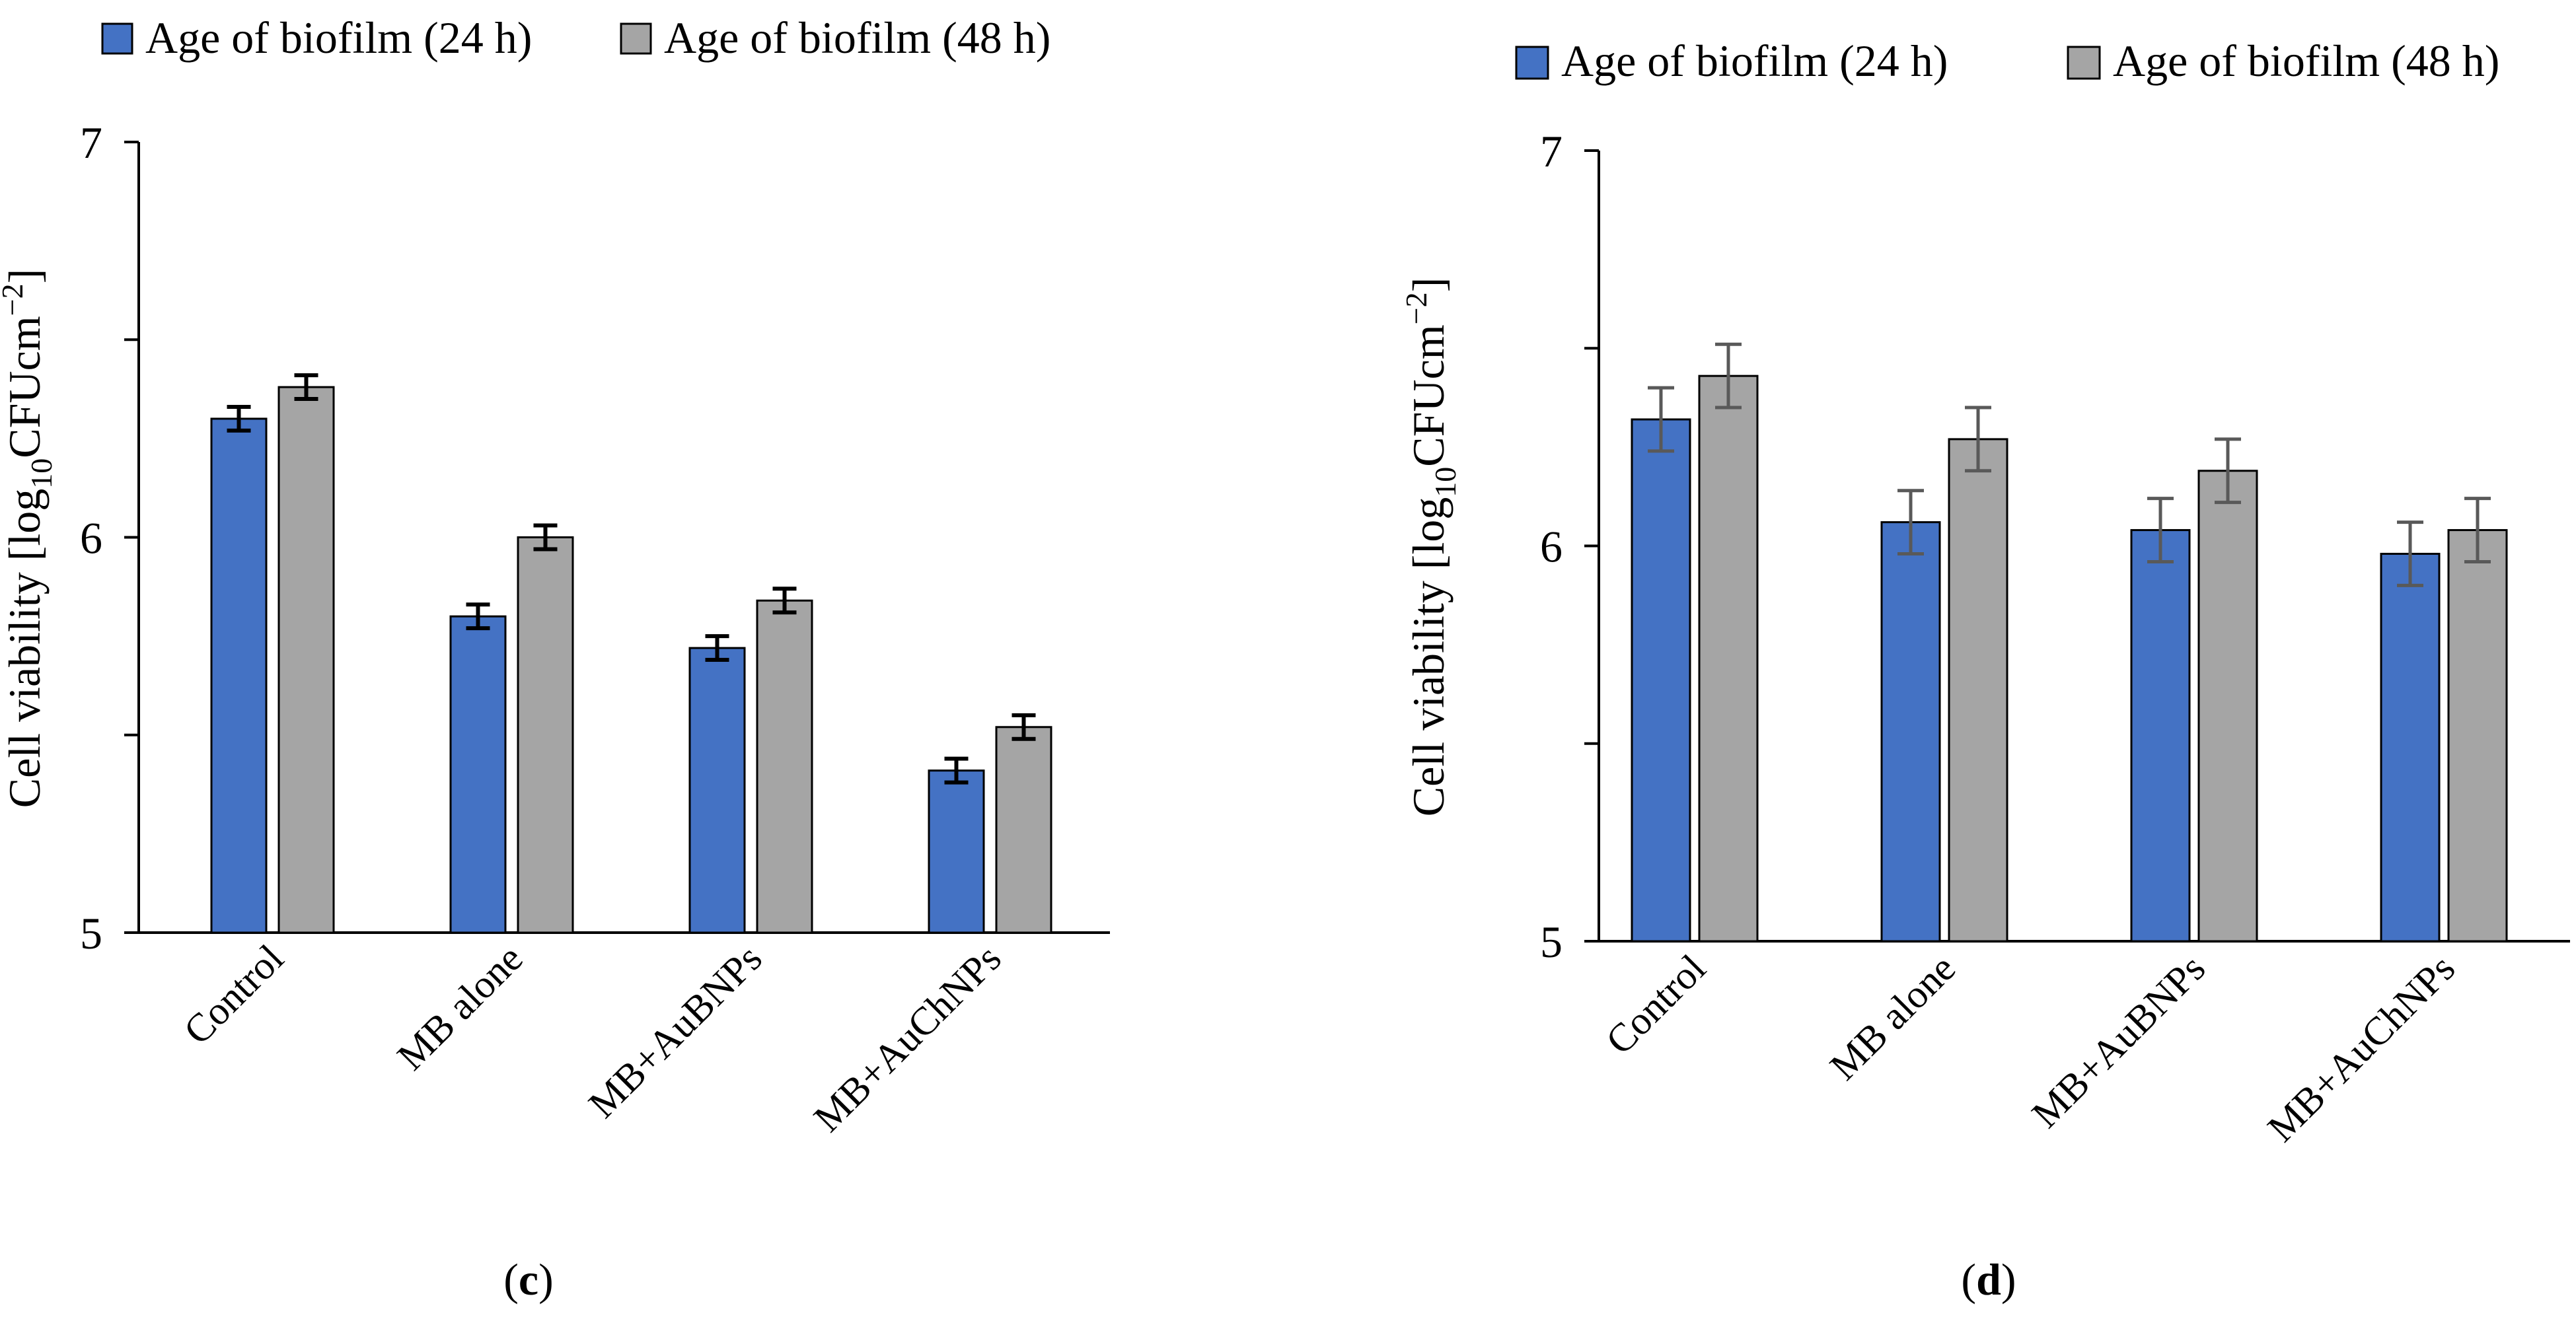  I want to click on panel-label: (d), so click(1988, 1279).